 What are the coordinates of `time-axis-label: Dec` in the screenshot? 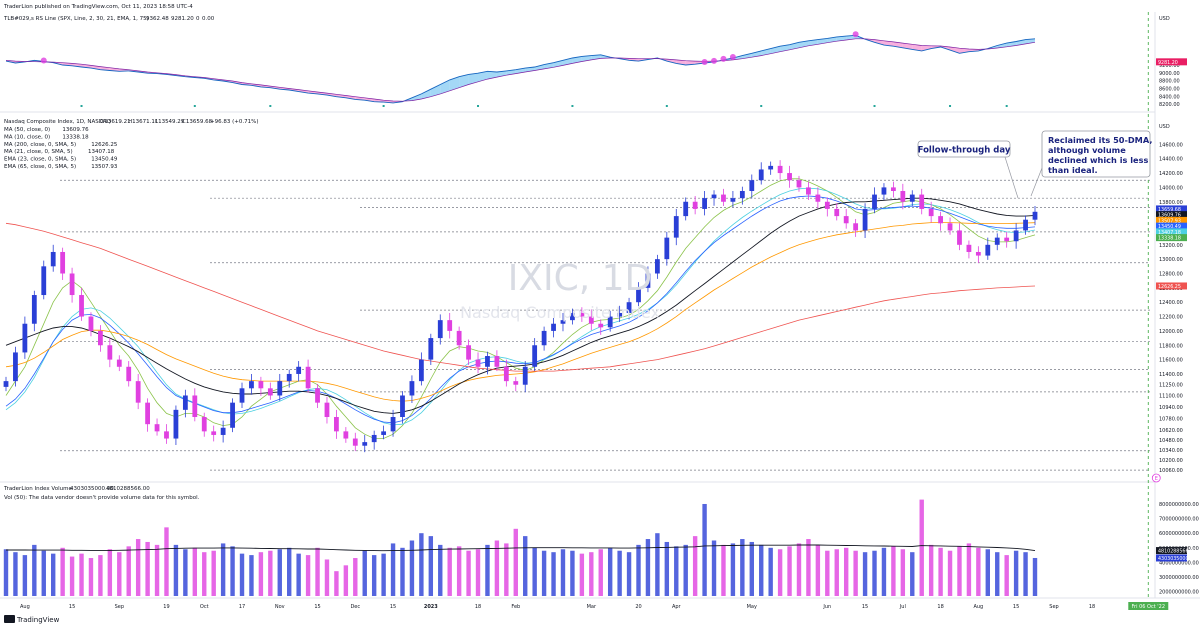 It's located at (355, 607).